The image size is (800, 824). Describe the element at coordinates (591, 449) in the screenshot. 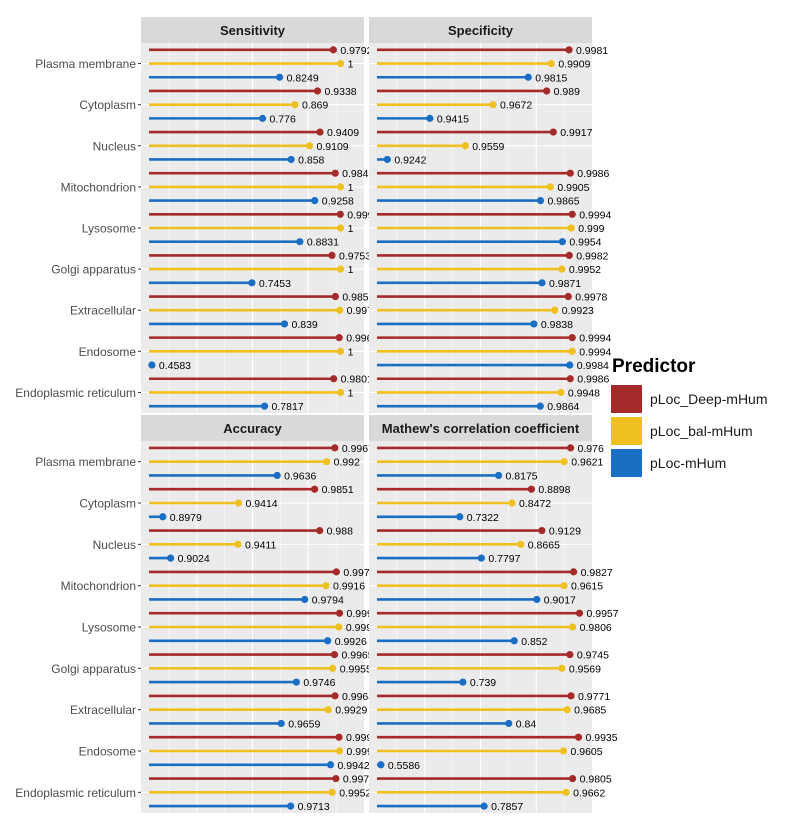

I see `data-label: 0.976` at that location.